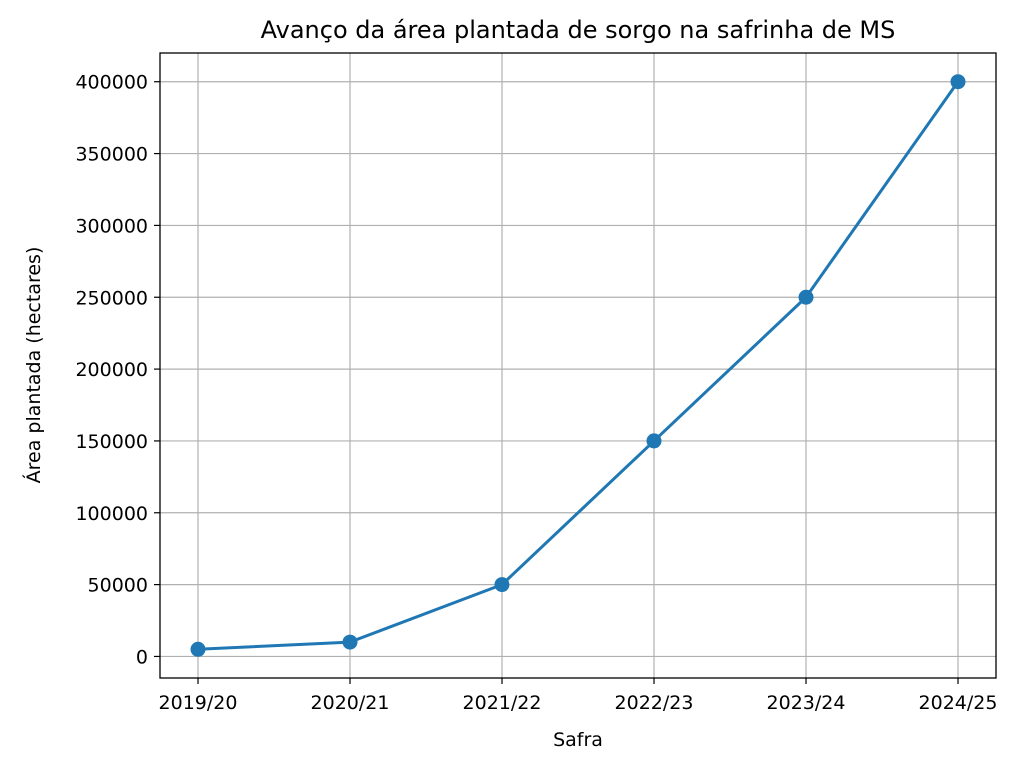 The height and width of the screenshot is (767, 1024). What do you see at coordinates (118, 586) in the screenshot?
I see `y-tick-label: 50000` at bounding box center [118, 586].